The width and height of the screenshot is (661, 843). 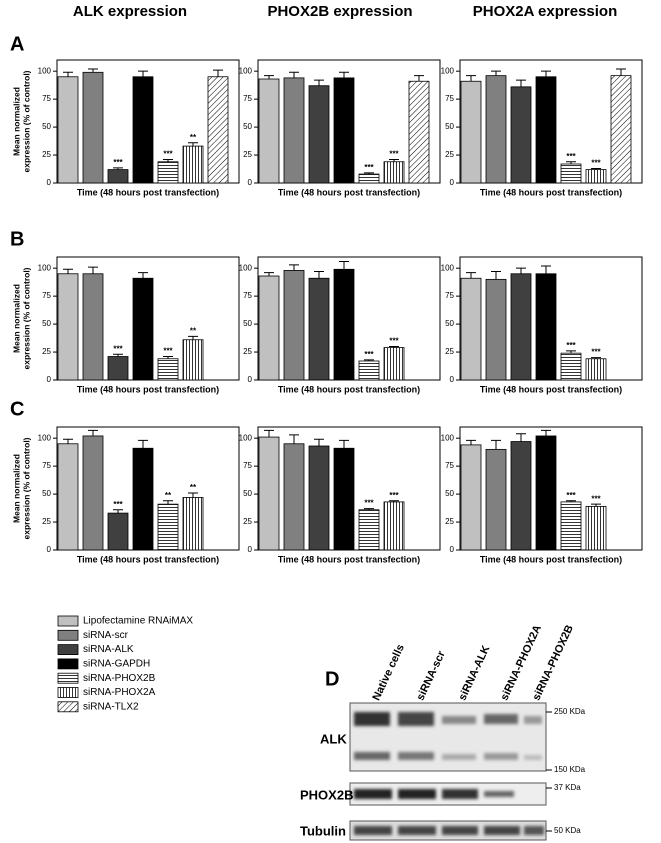 I want to click on blot-row-label: ALK, so click(x=333, y=738).